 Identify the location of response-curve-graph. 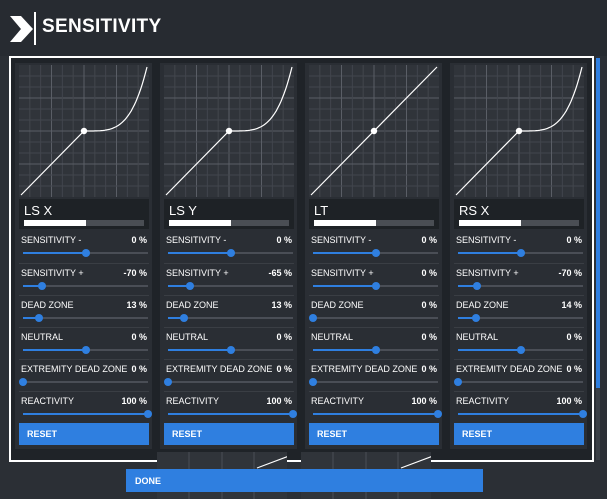
(229, 131).